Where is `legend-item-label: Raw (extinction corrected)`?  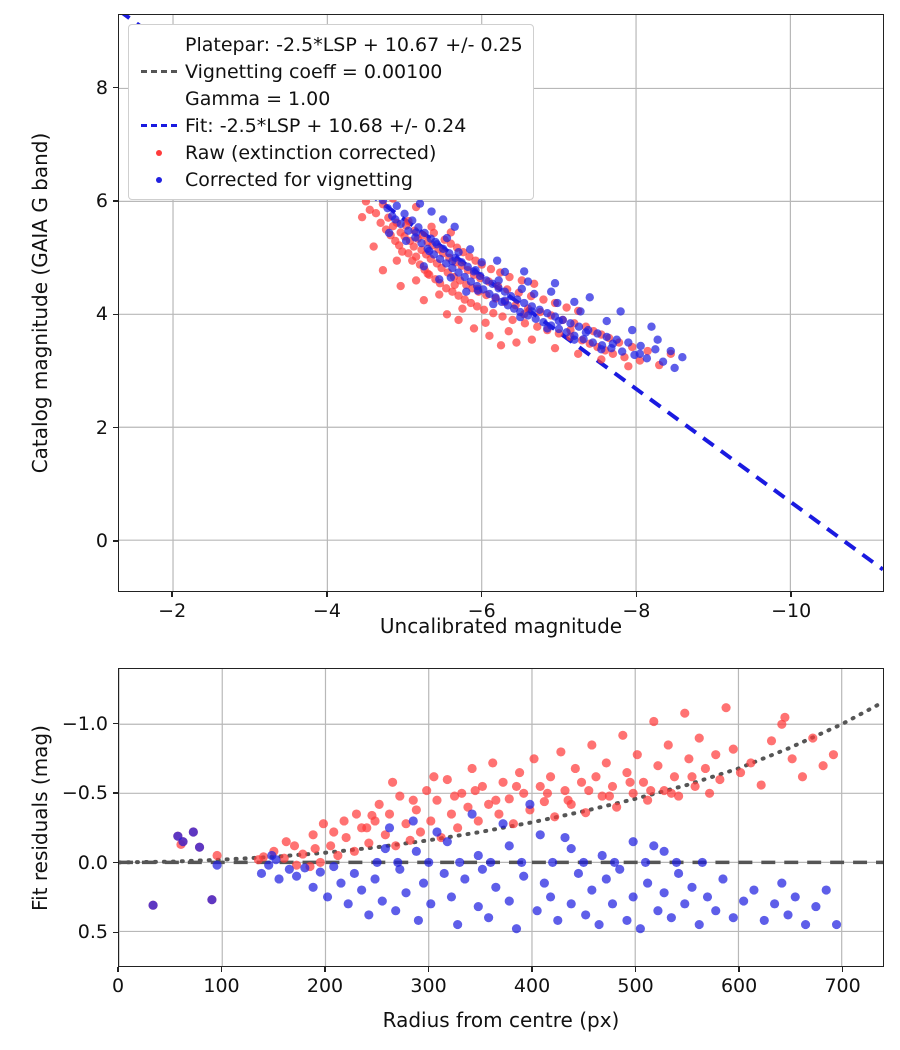
legend-item-label: Raw (extinction corrected) is located at coordinates (311, 152).